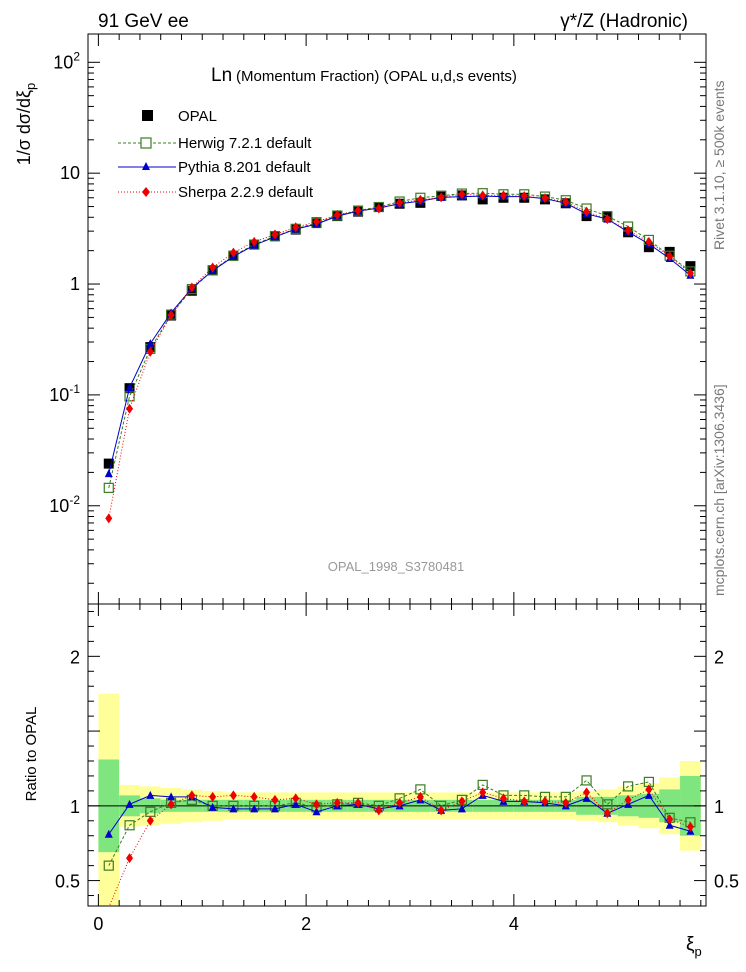 The image size is (746, 972). I want to click on watermark-label: OPAL_1998_S3780481, so click(396, 566).